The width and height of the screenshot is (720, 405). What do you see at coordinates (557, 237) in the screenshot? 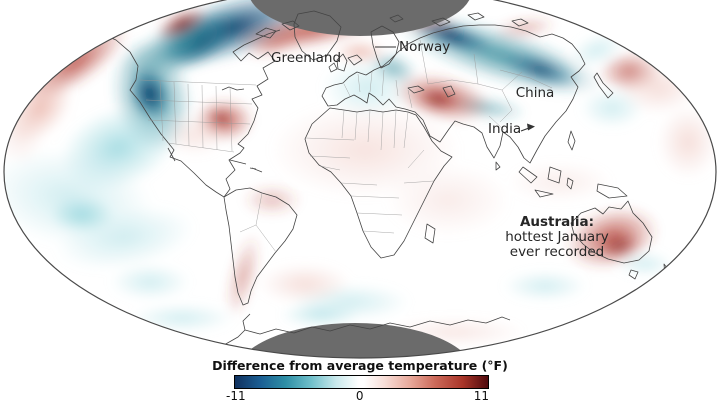
I see `label-australia-line2: hottest January` at bounding box center [557, 237].